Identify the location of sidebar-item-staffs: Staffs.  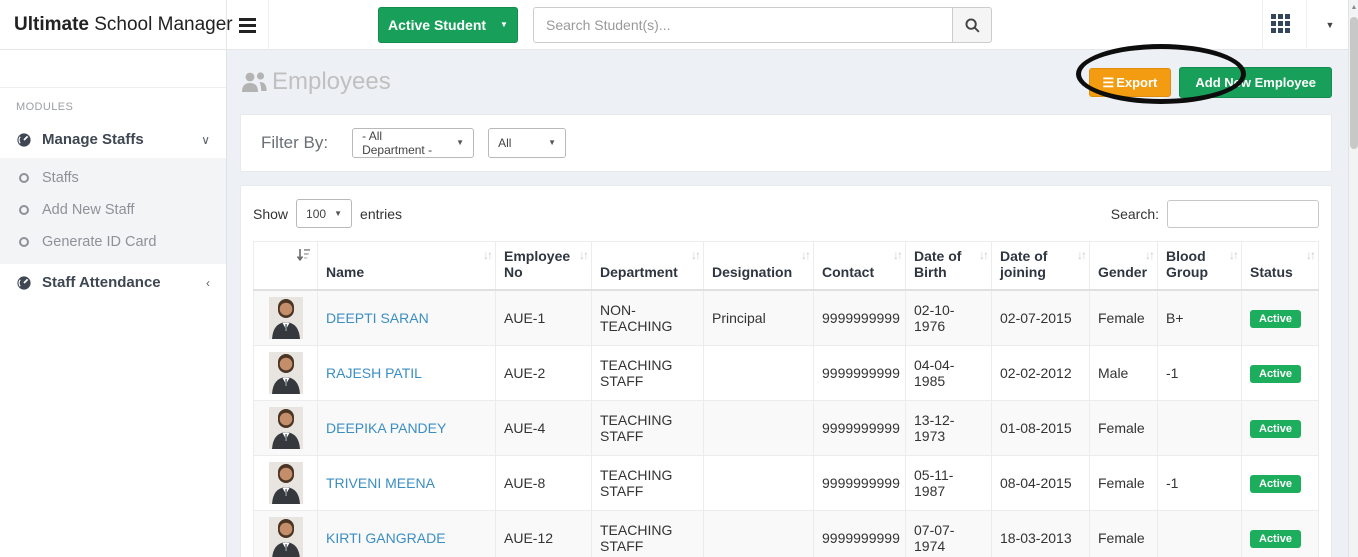
(113, 178).